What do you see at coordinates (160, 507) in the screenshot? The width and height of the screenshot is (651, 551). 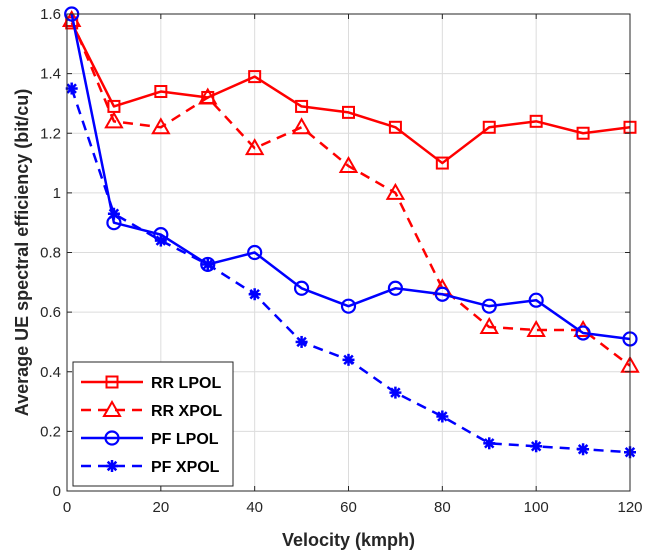 I see `x-tick-label: 20` at bounding box center [160, 507].